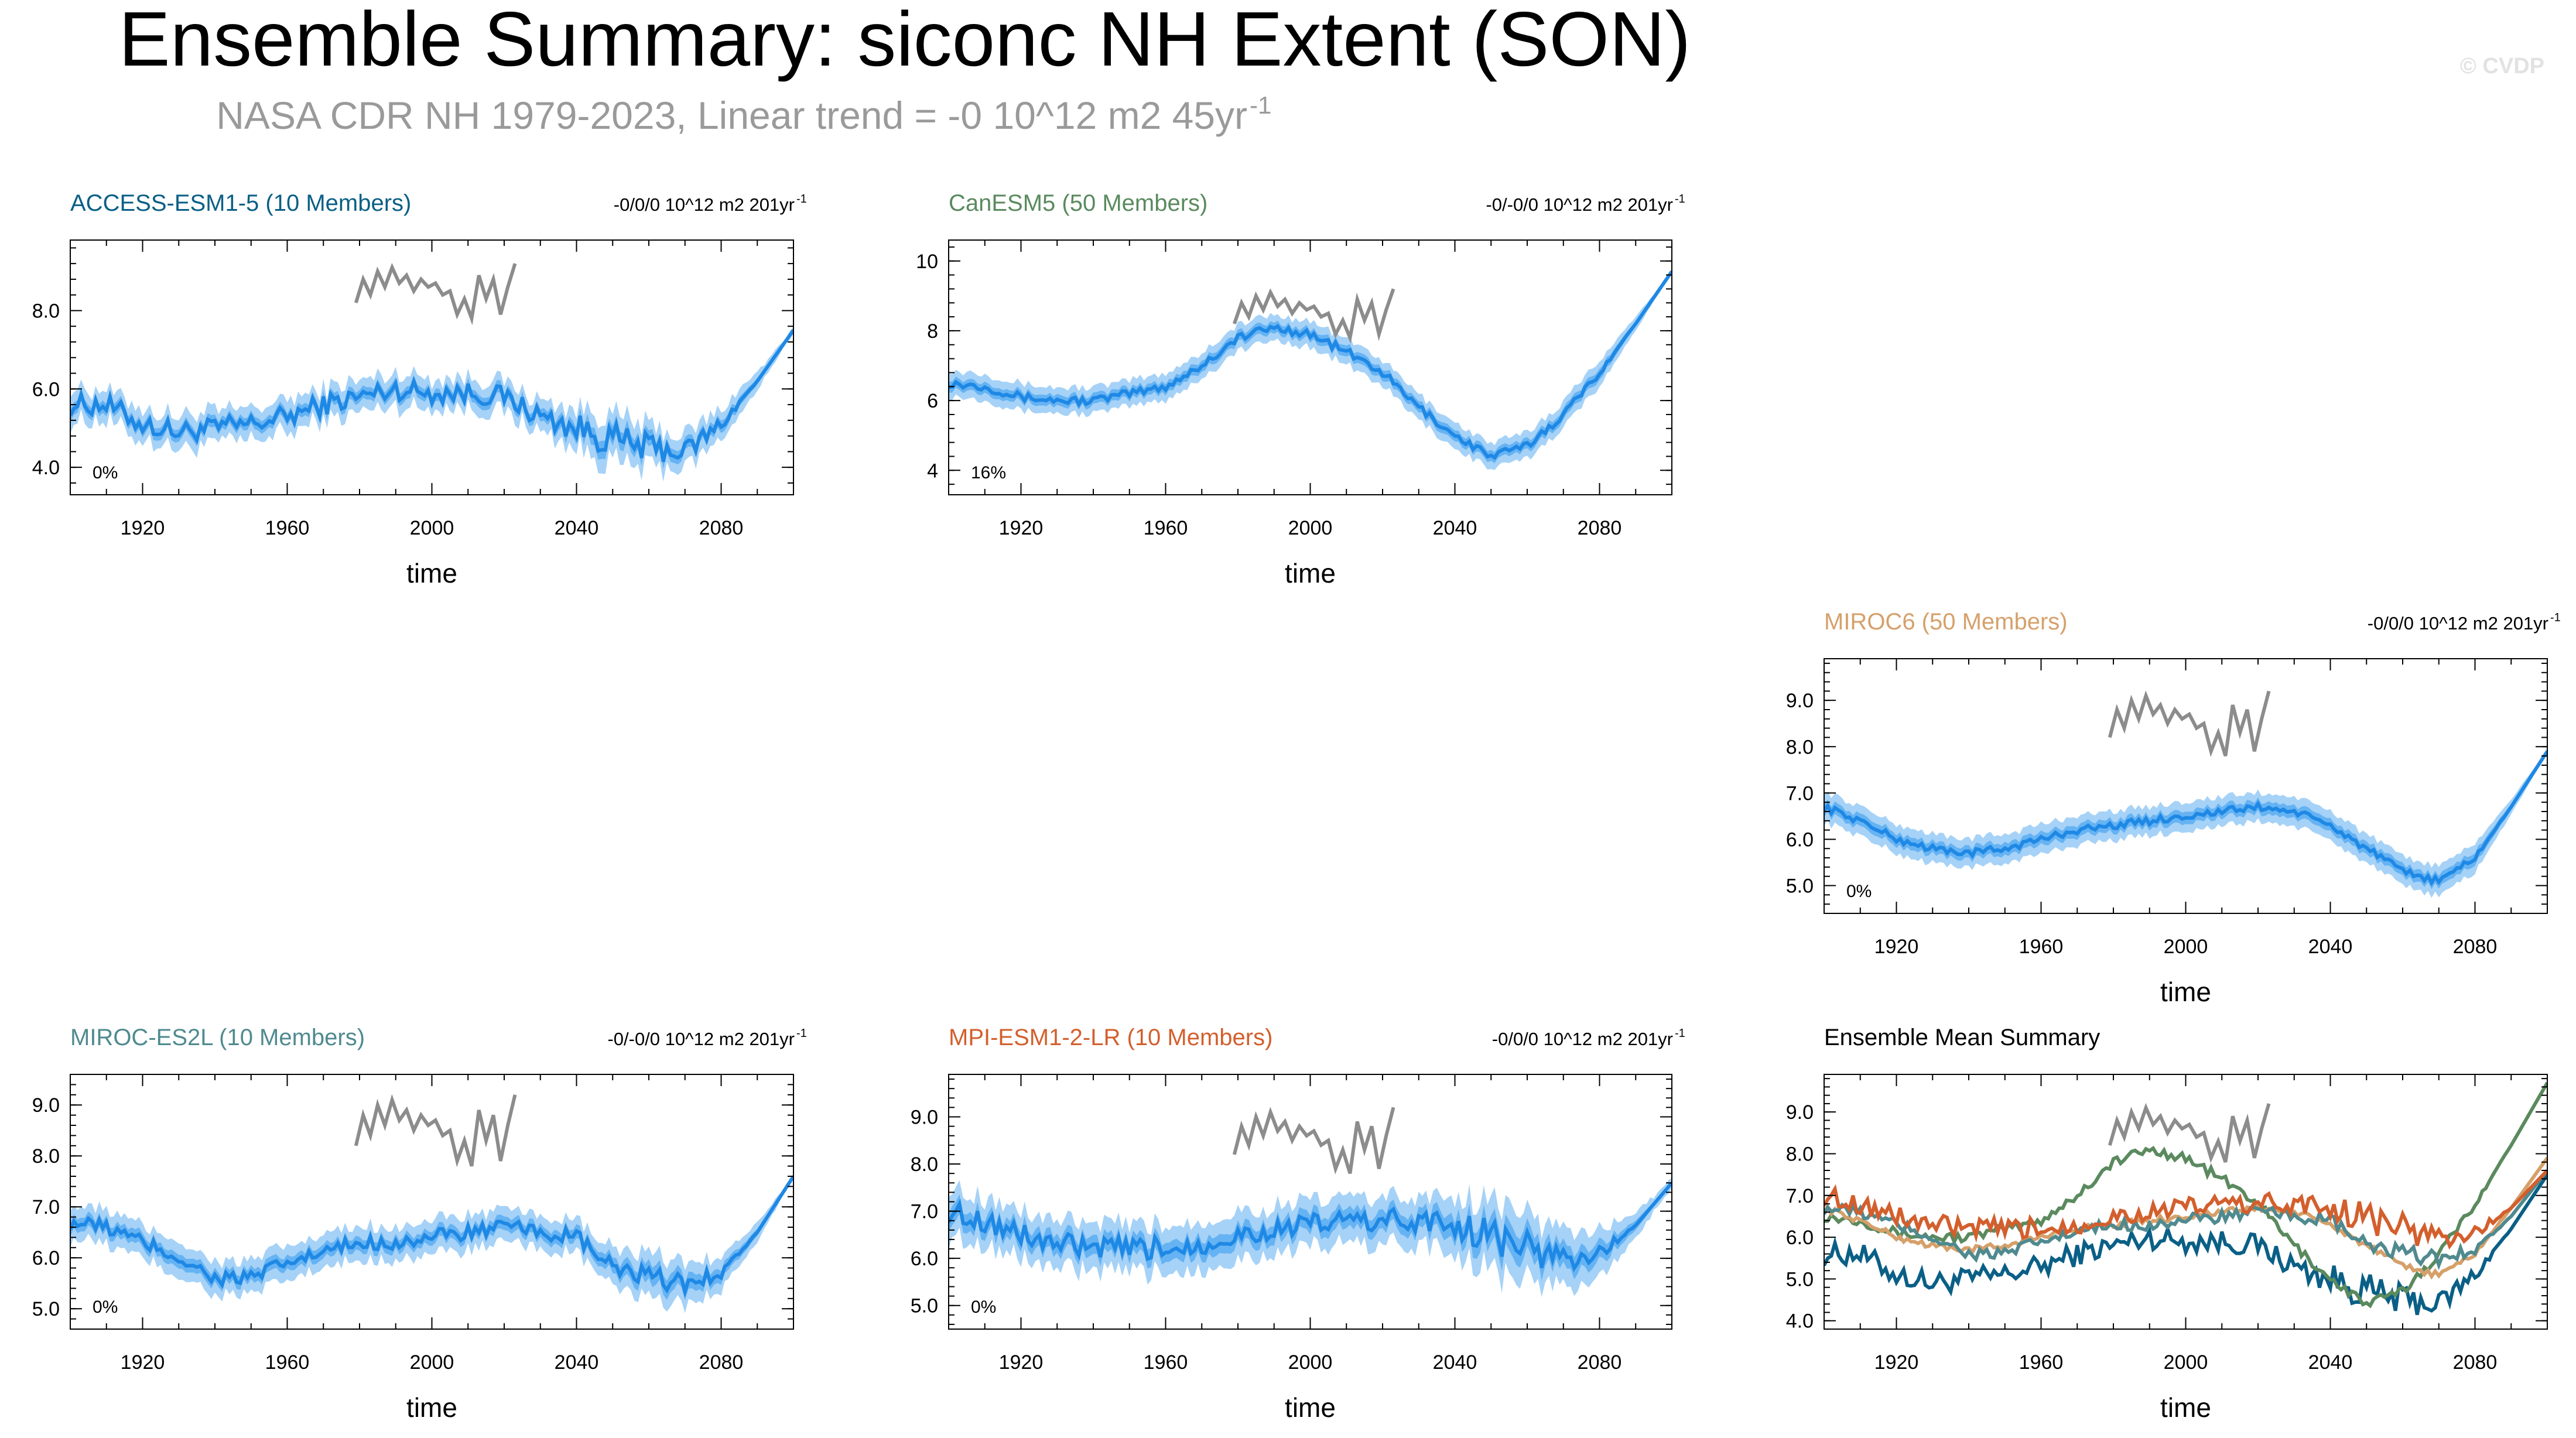  I want to click on y-tick-label: 4.0, so click(1800, 1322).